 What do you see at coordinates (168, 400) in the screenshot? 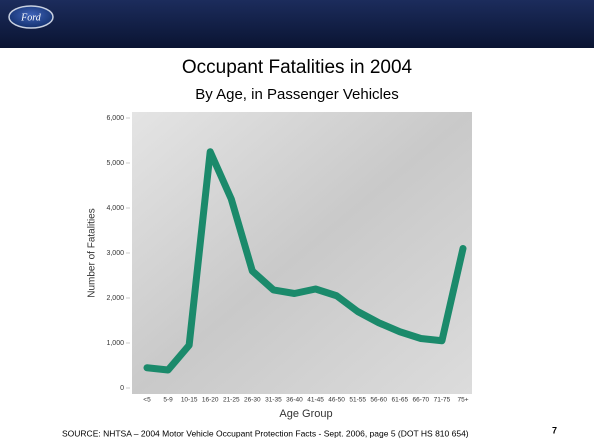
I see `x-tick-label: 5-9` at bounding box center [168, 400].